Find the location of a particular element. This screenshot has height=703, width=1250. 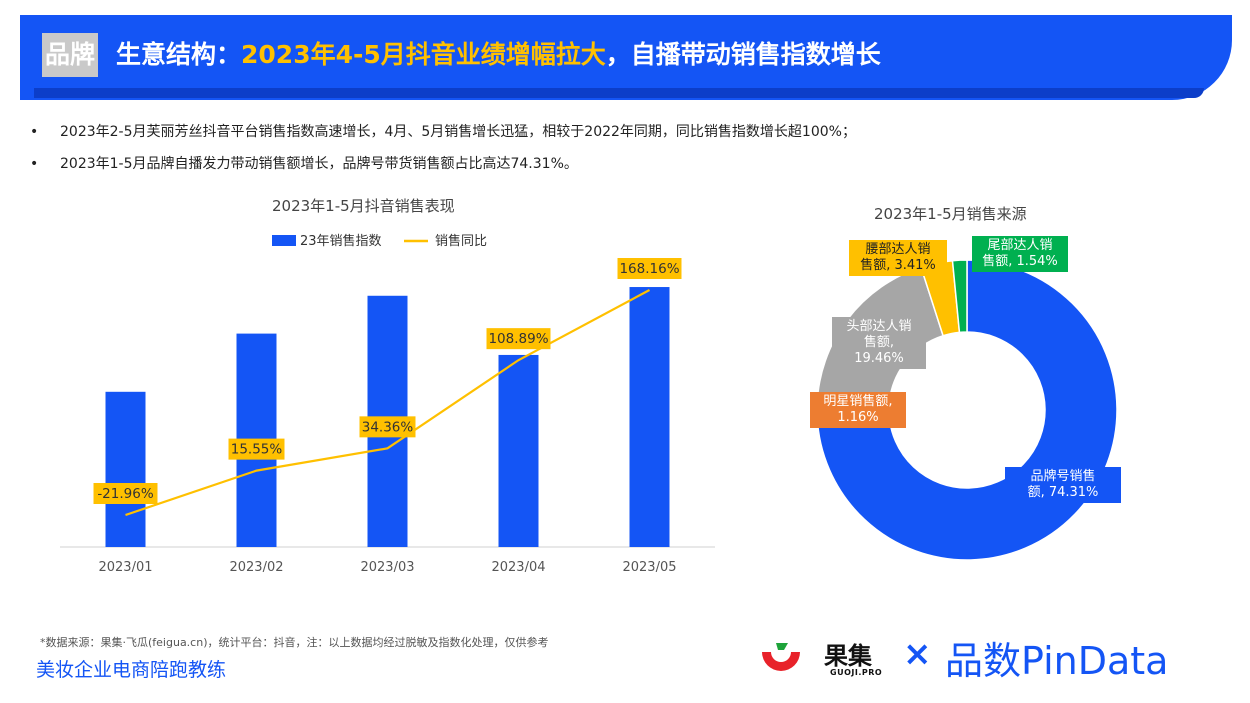

data-label: 34.36% is located at coordinates (388, 427).